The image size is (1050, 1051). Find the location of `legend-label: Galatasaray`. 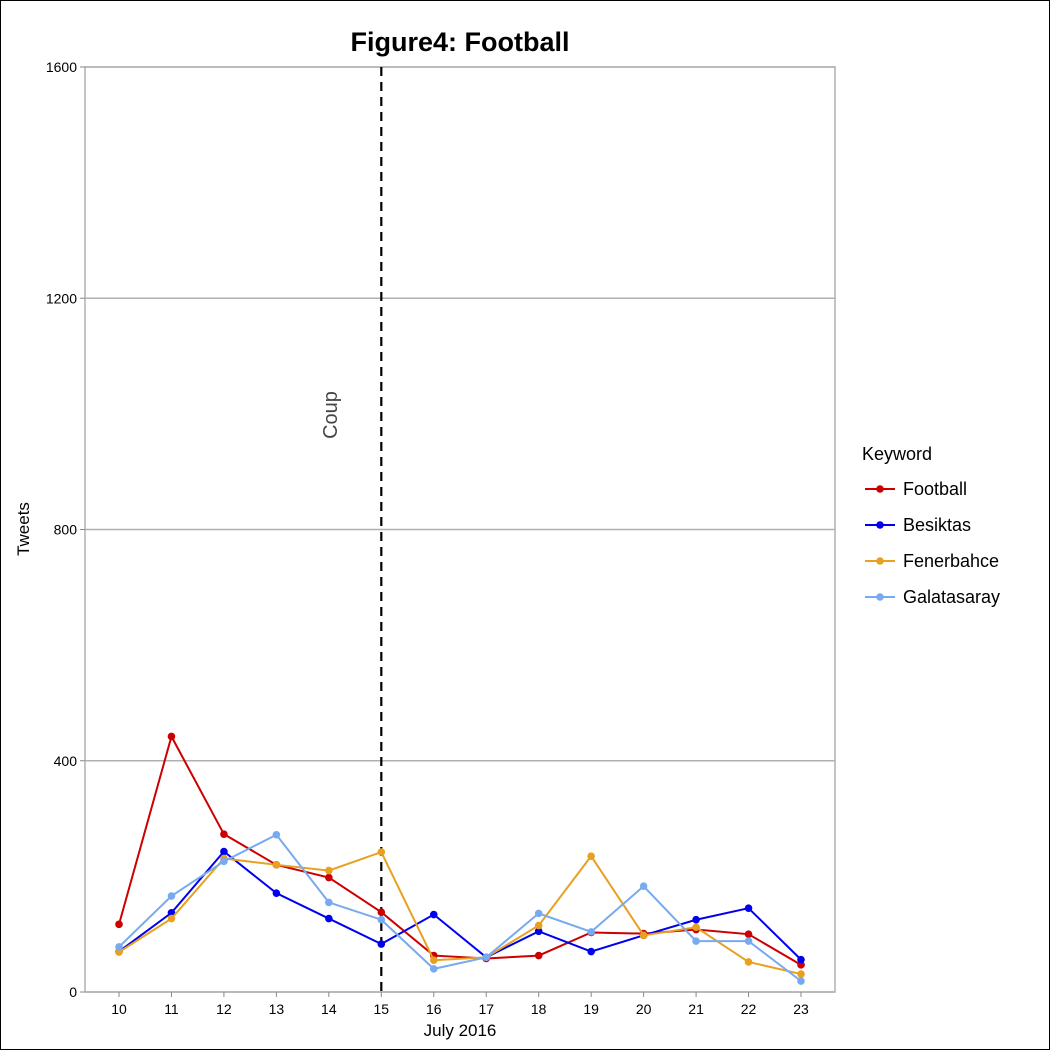

legend-label: Galatasaray is located at coordinates (951, 597).